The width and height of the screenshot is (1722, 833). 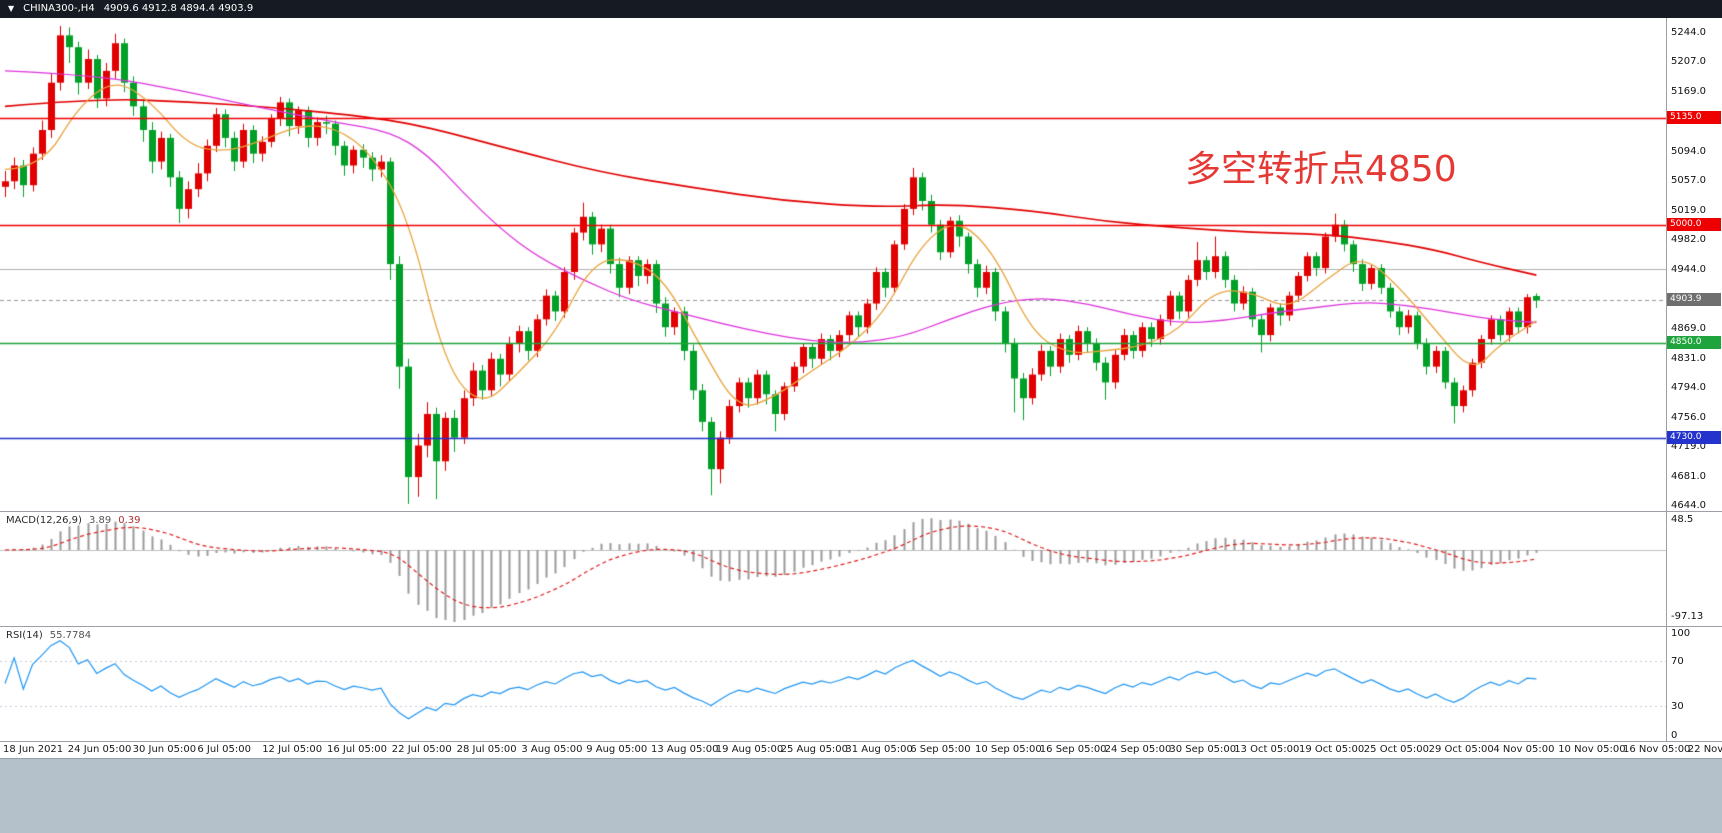 What do you see at coordinates (1688, 328) in the screenshot?
I see `price-axis-tick: 4869.0` at bounding box center [1688, 328].